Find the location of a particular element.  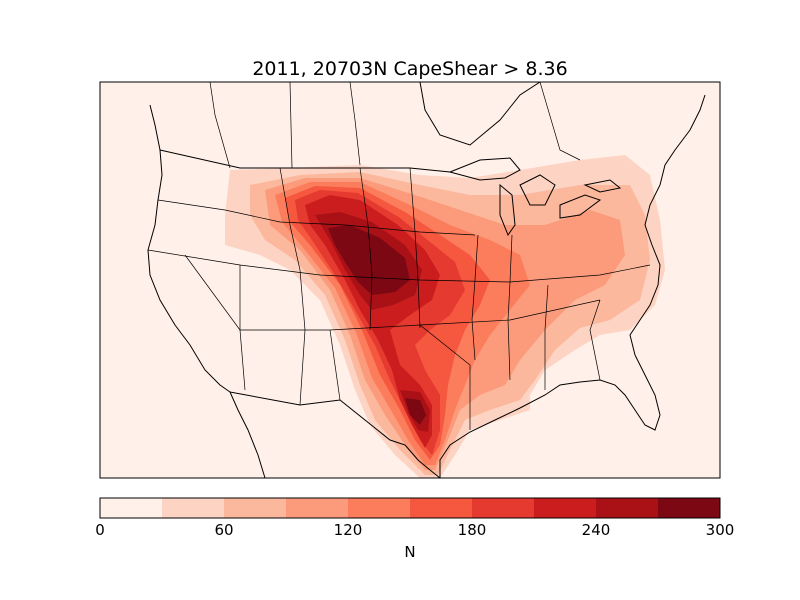

mexico-coastline is located at coordinates (422, 461).